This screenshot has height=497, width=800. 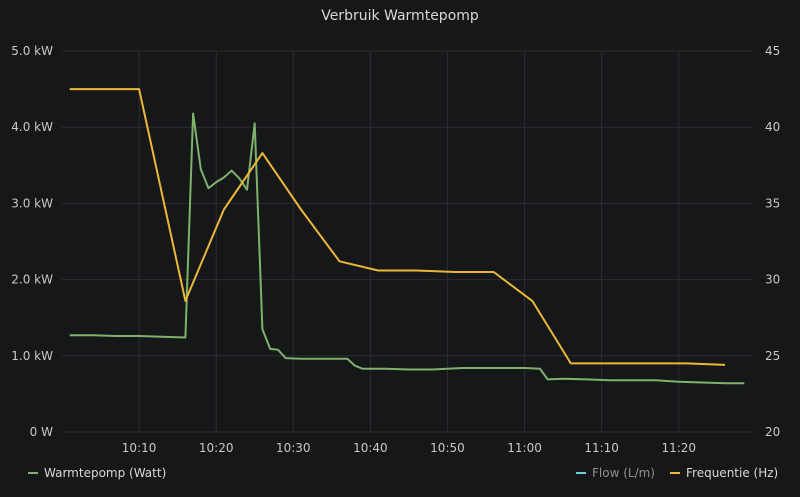 I want to click on y-left-tick-label: 1.0 kW, so click(x=32, y=356).